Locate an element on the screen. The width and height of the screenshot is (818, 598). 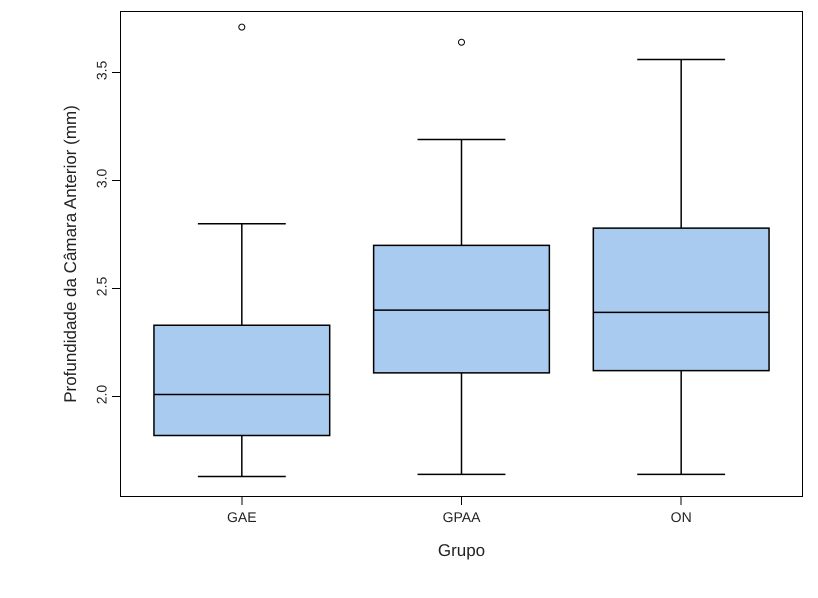
y-axis-title: Profundidade da Câmara Anterior (mm) is located at coordinates (70, 254).